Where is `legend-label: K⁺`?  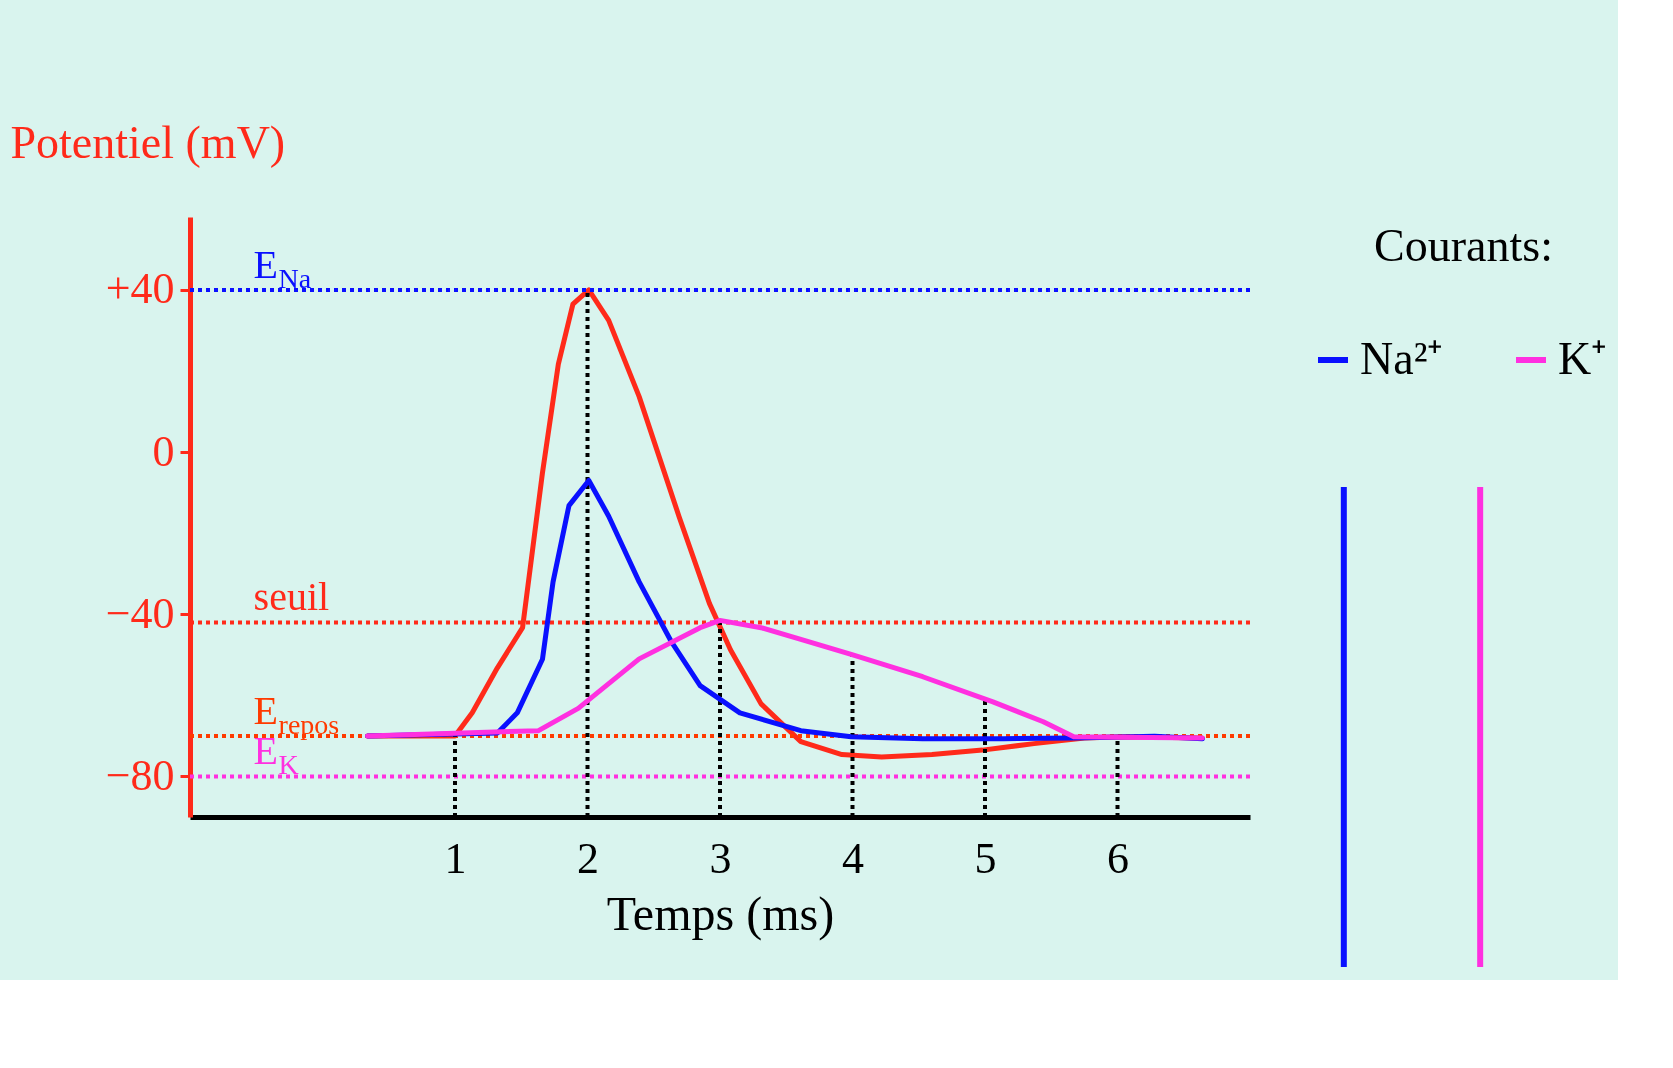
legend-label: K⁺ is located at coordinates (1583, 358).